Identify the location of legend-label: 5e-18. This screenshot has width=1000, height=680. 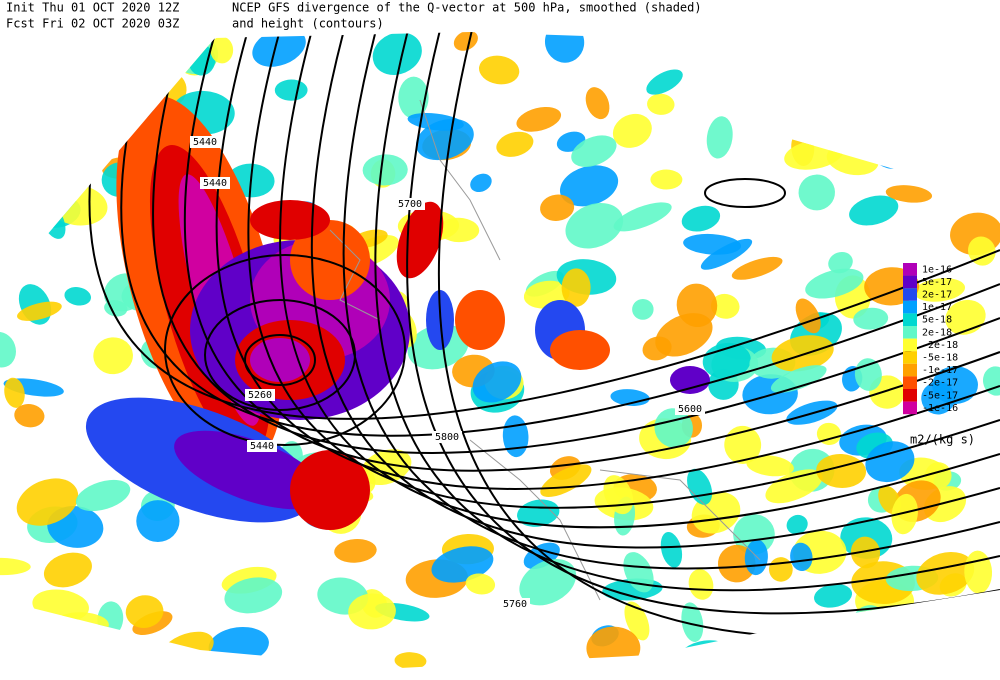
(937, 320).